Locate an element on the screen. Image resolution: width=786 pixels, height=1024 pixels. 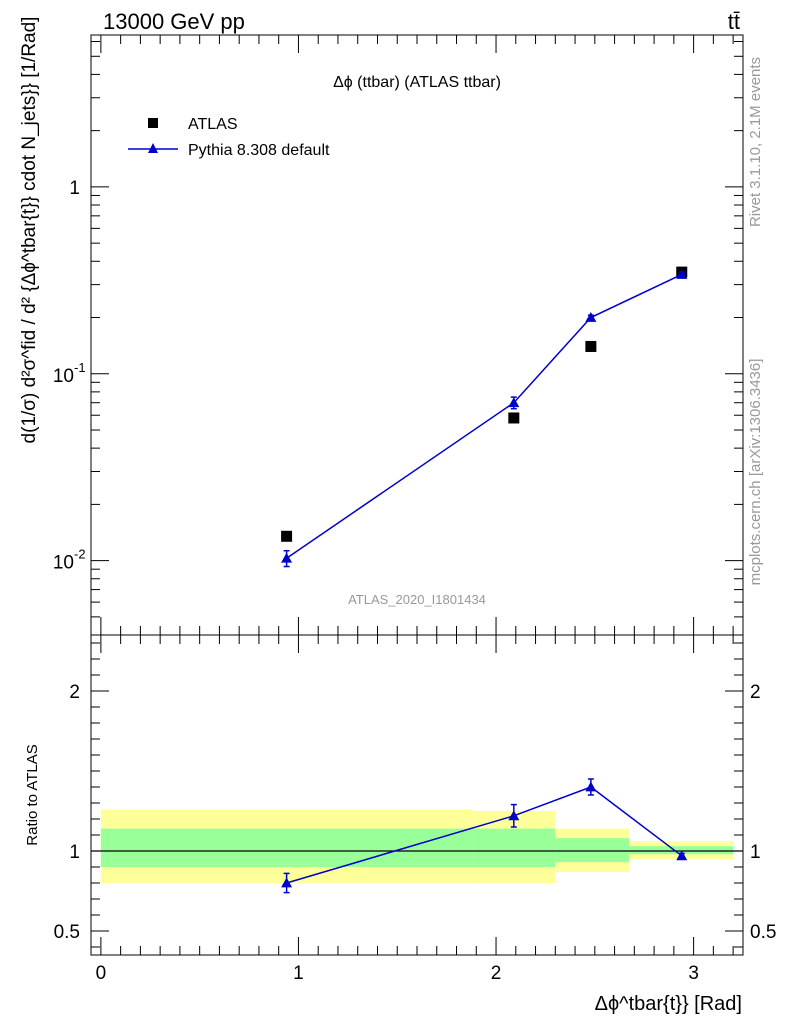
legend-label-atlas: ATLAS is located at coordinates (213, 124).